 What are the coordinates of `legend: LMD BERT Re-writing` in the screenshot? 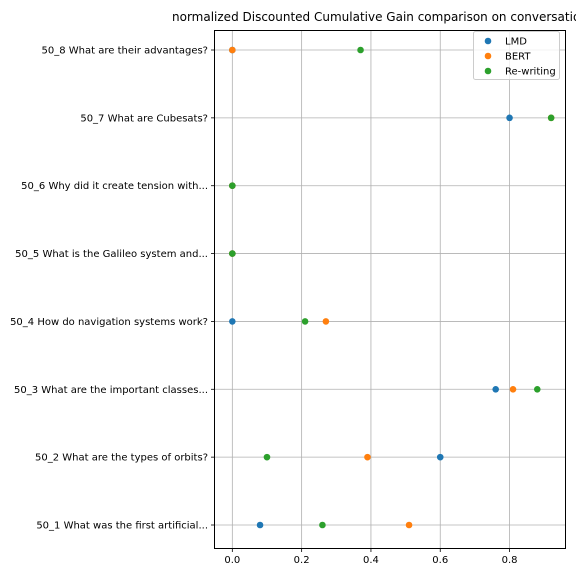 It's located at (516, 55).